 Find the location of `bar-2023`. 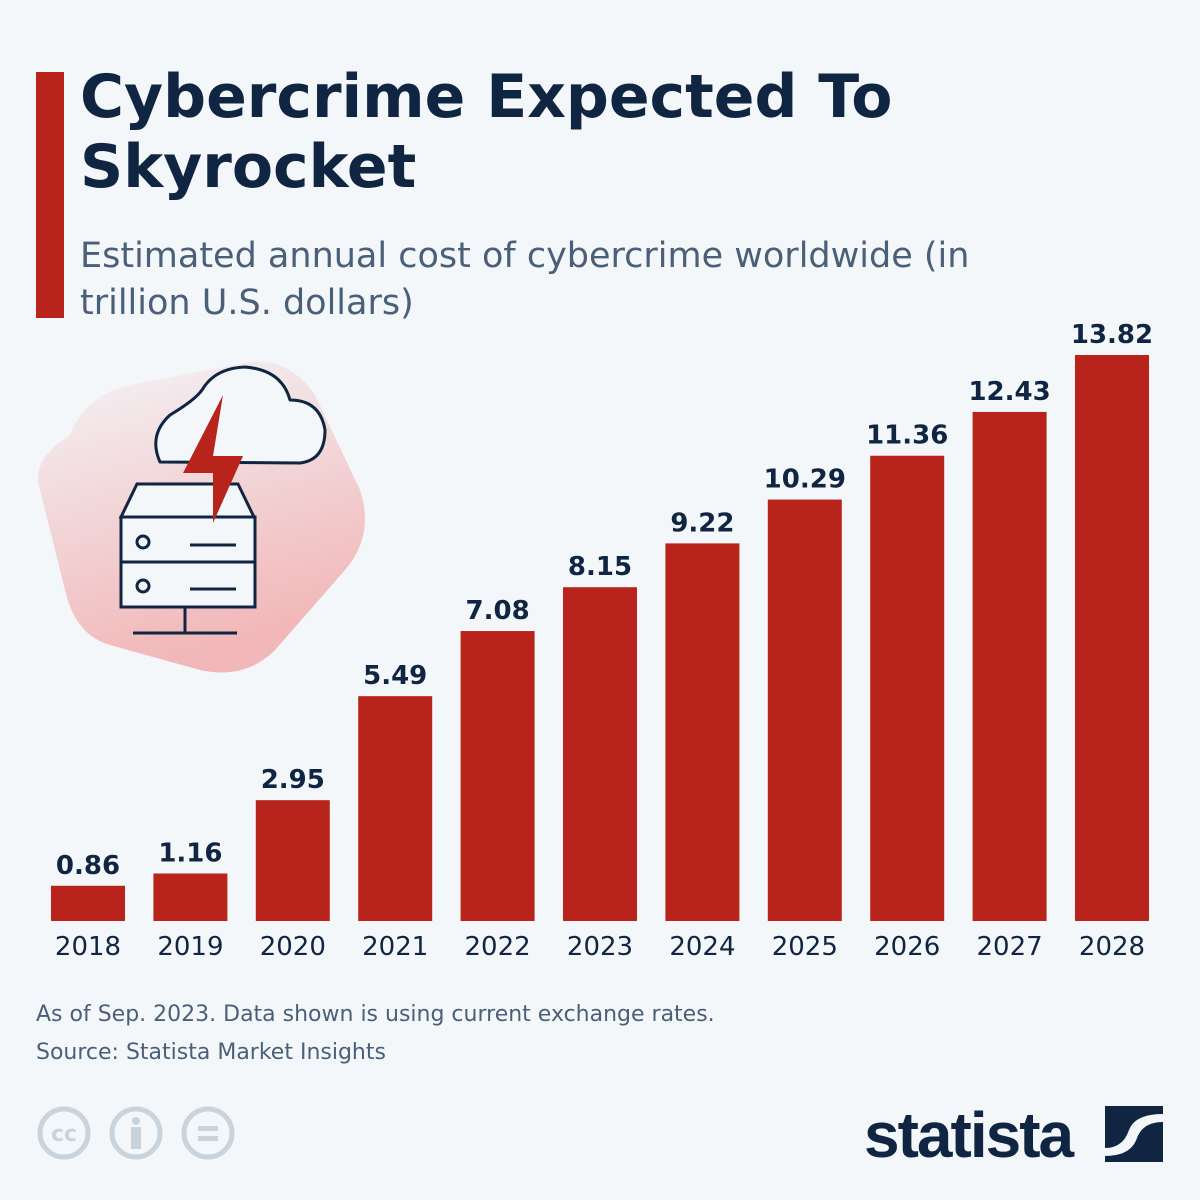

bar-2023 is located at coordinates (600, 754).